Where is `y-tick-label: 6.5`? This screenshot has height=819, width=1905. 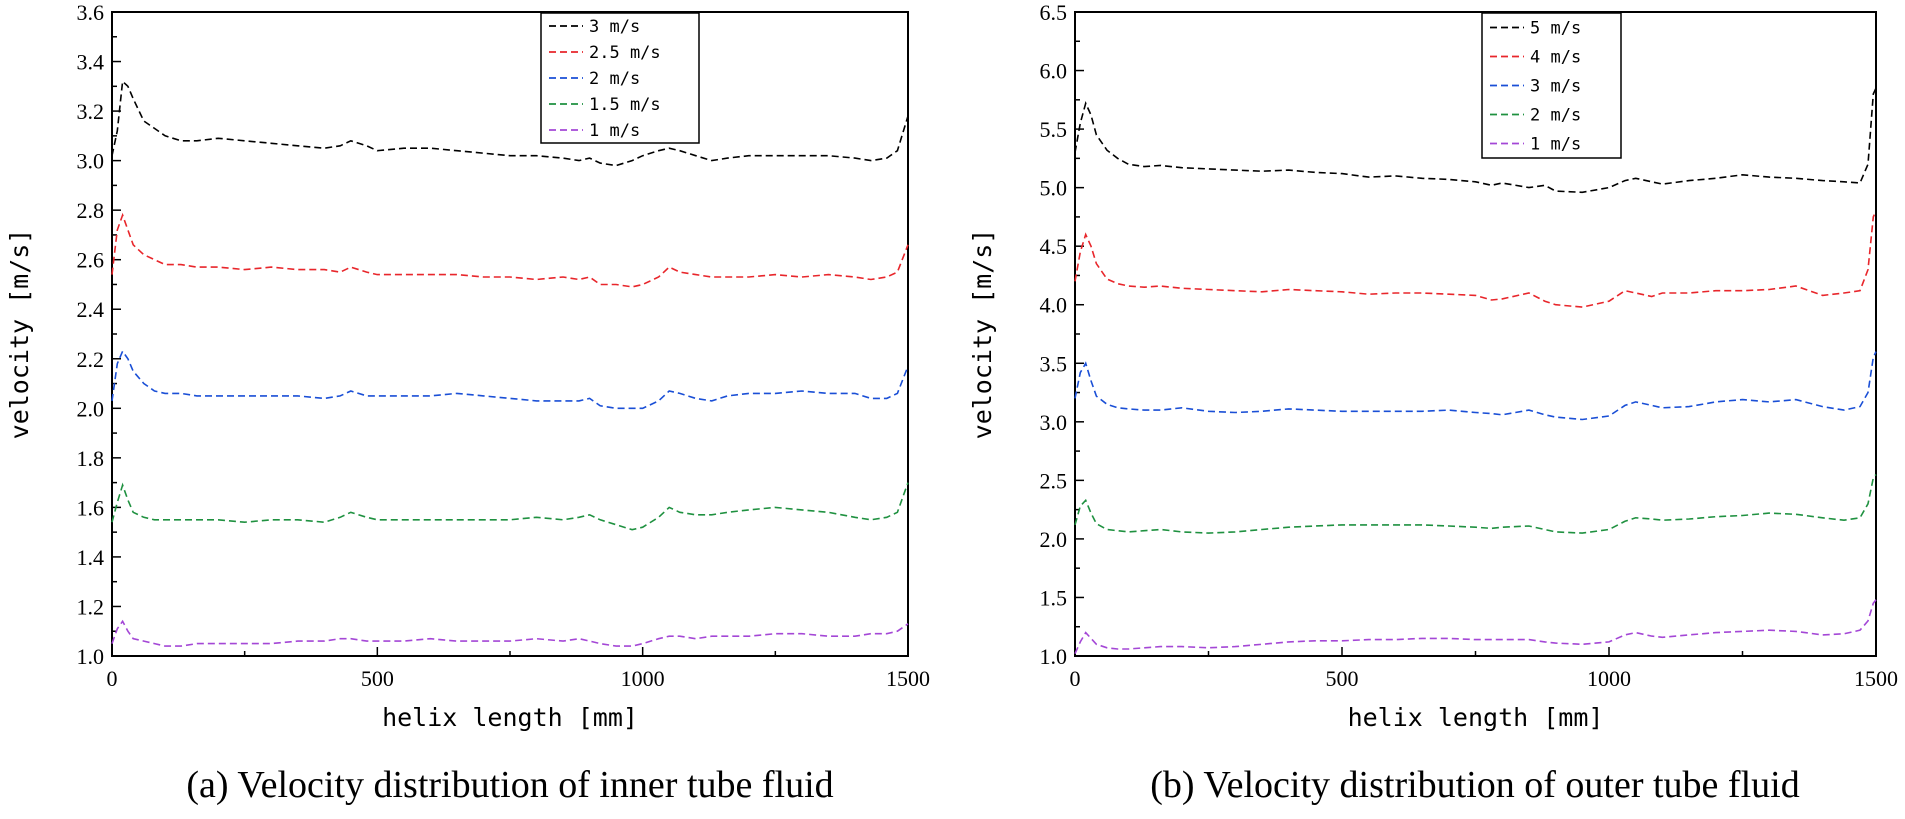 y-tick-label: 6.5 is located at coordinates (1054, 12).